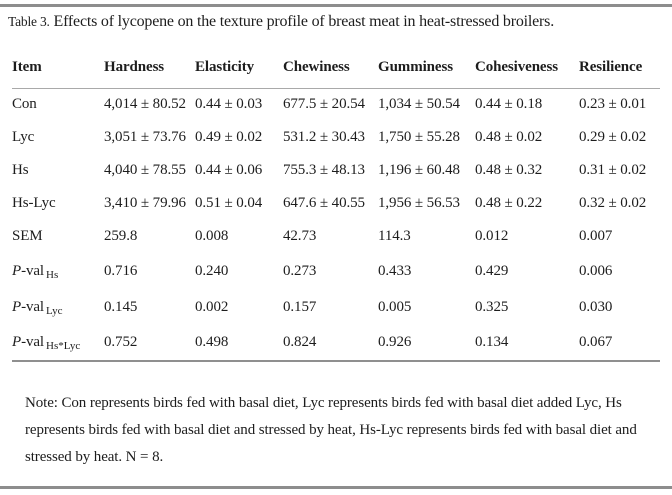 This screenshot has height=495, width=672. I want to click on table-cell: 114.3, so click(394, 236).